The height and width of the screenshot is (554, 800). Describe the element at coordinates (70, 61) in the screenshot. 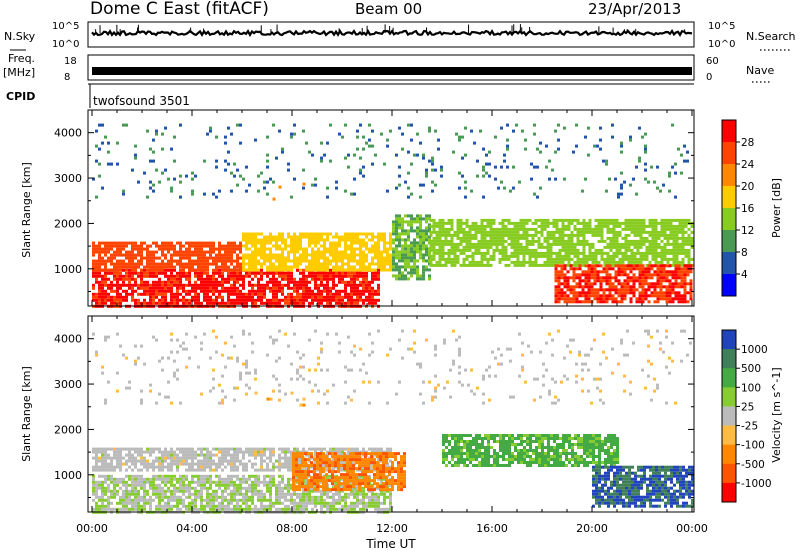

I see `freq-tick-top: 18` at that location.